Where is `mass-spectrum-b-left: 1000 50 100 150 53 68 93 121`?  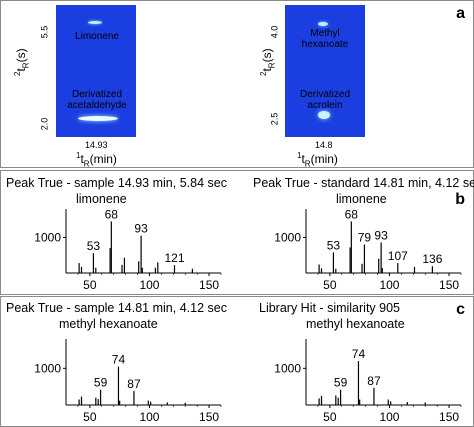 mass-spectrum-b-left: 1000 50 100 150 53 68 93 121 is located at coordinates (128, 249).